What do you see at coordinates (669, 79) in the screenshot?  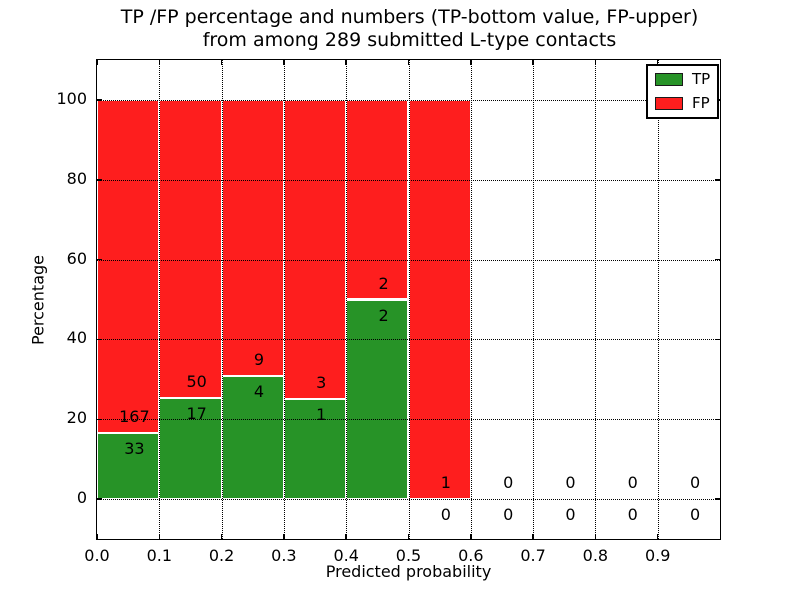 I see `legend-swatch-tp` at bounding box center [669, 79].